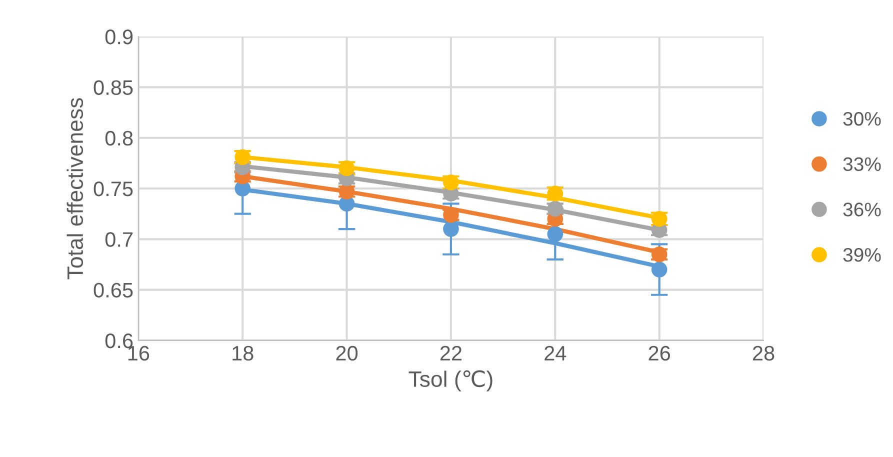 The width and height of the screenshot is (893, 457). I want to click on y-tick-label: 0.9, so click(119, 37).